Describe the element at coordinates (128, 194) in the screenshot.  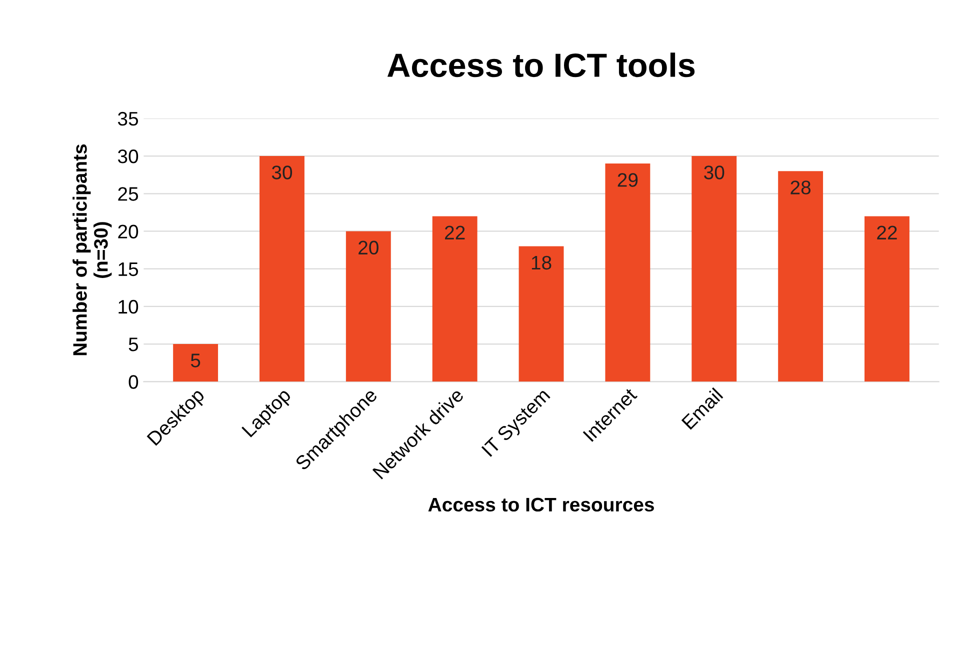
I see `y-tick-label: 25` at that location.